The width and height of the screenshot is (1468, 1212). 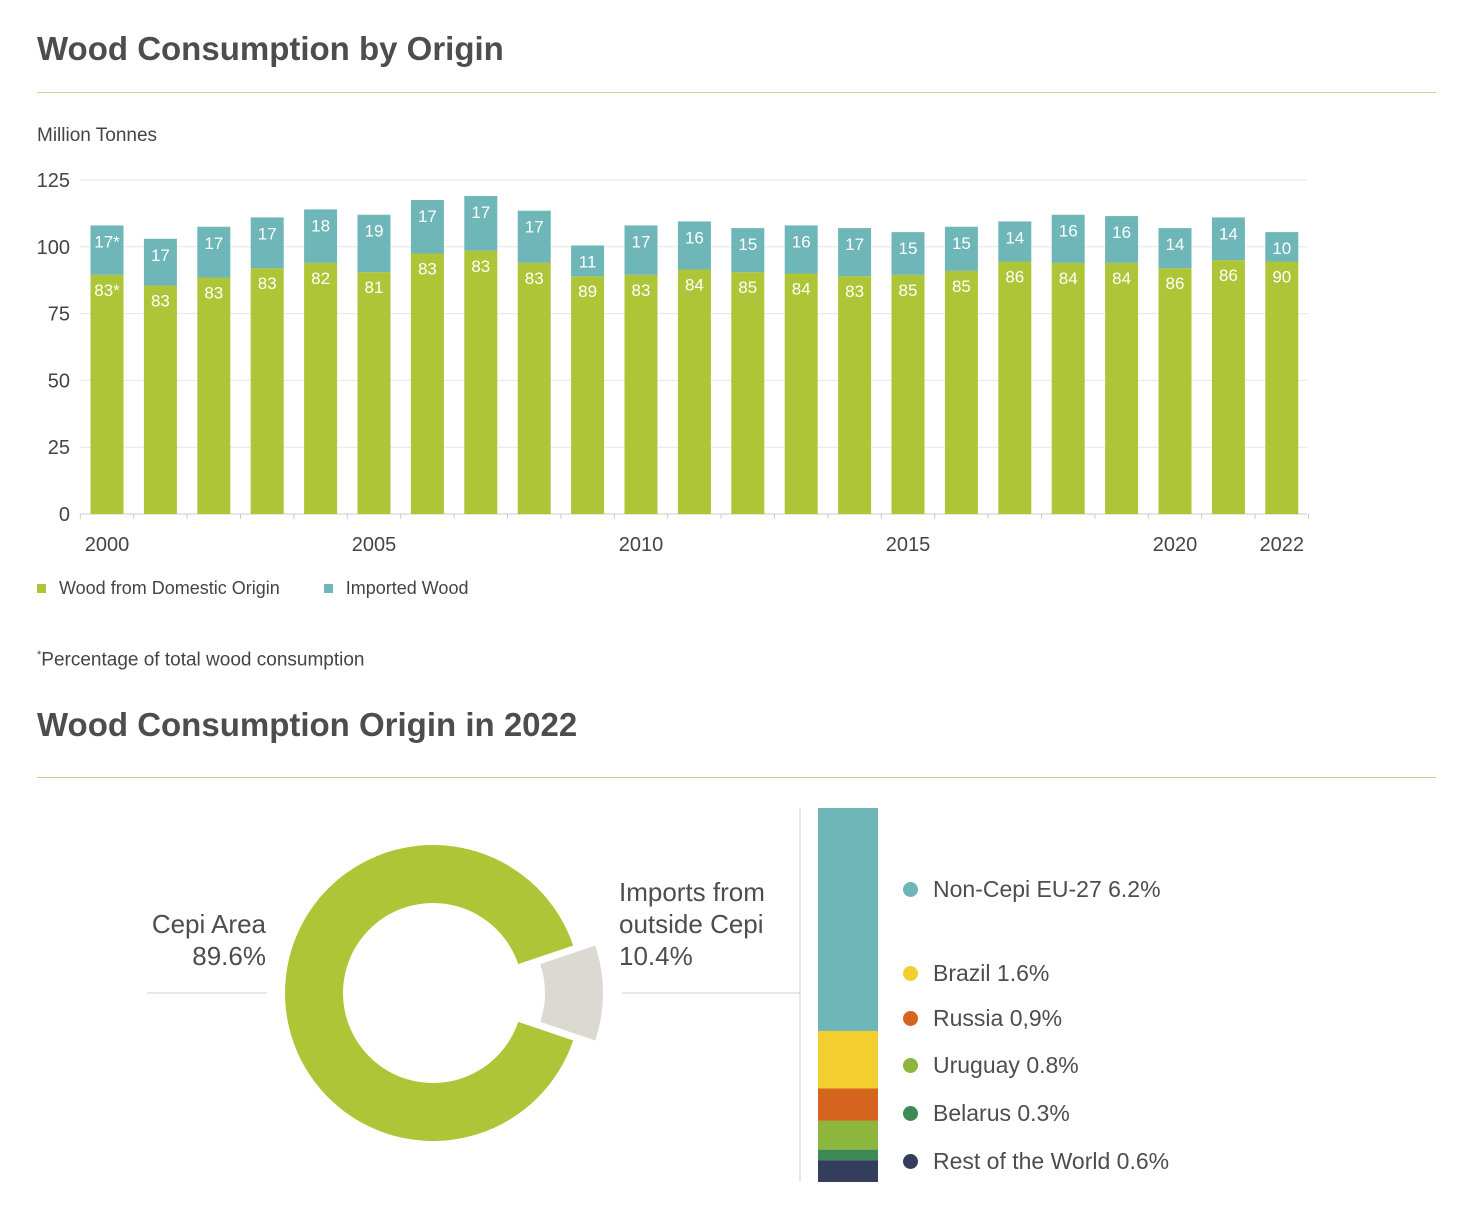 What do you see at coordinates (587, 291) in the screenshot?
I see `bar-domestic-label: 89` at bounding box center [587, 291].